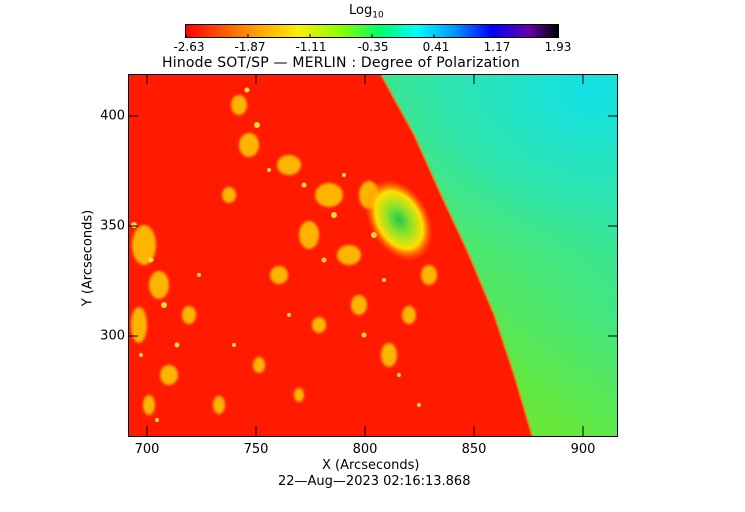 This screenshot has height=512, width=745. I want to click on sunspot, so click(399, 220).